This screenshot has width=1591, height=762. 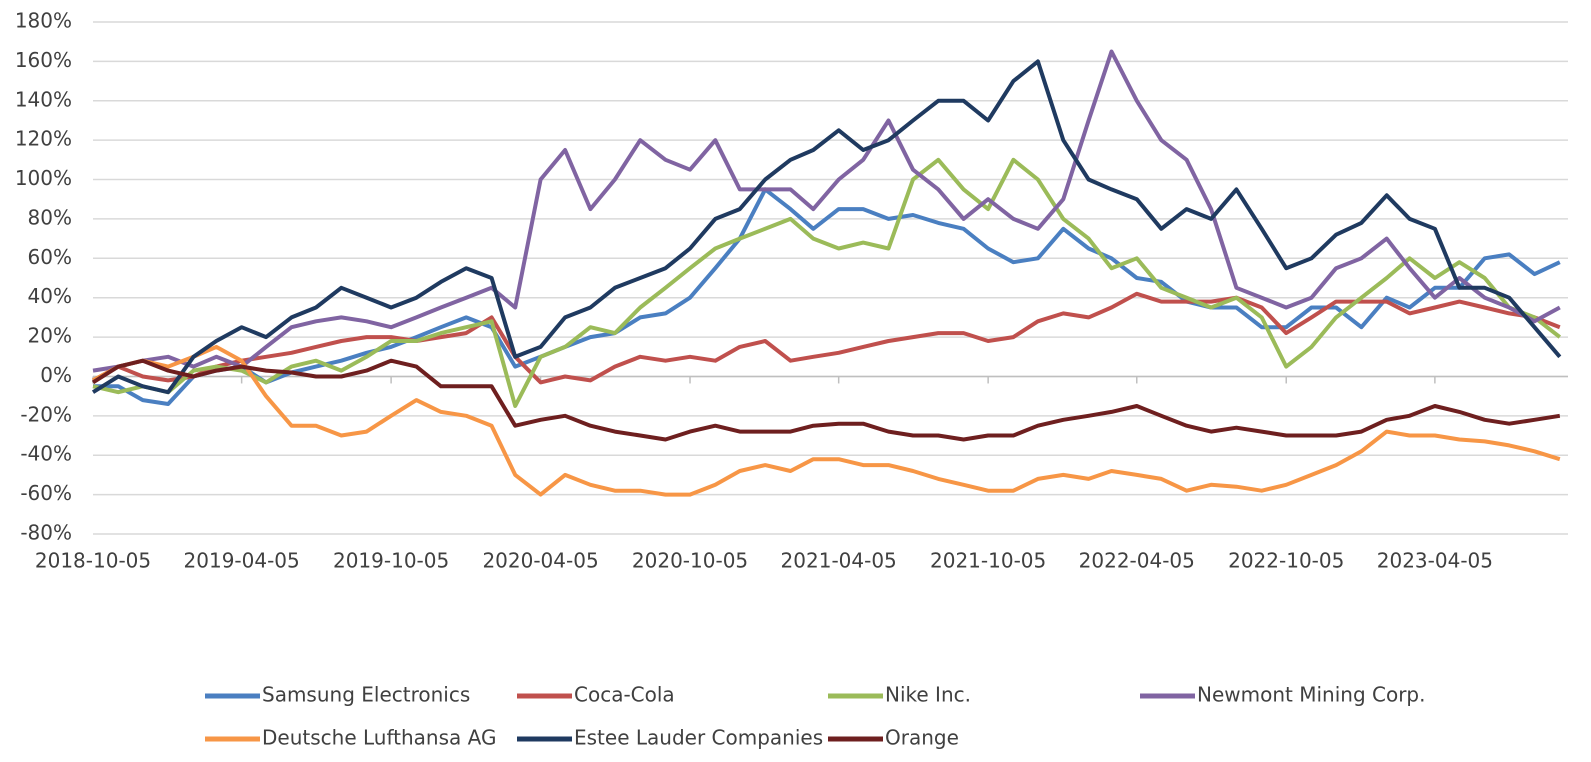 What do you see at coordinates (1137, 561) in the screenshot?
I see `x-tick-label: 2022-04-05` at bounding box center [1137, 561].